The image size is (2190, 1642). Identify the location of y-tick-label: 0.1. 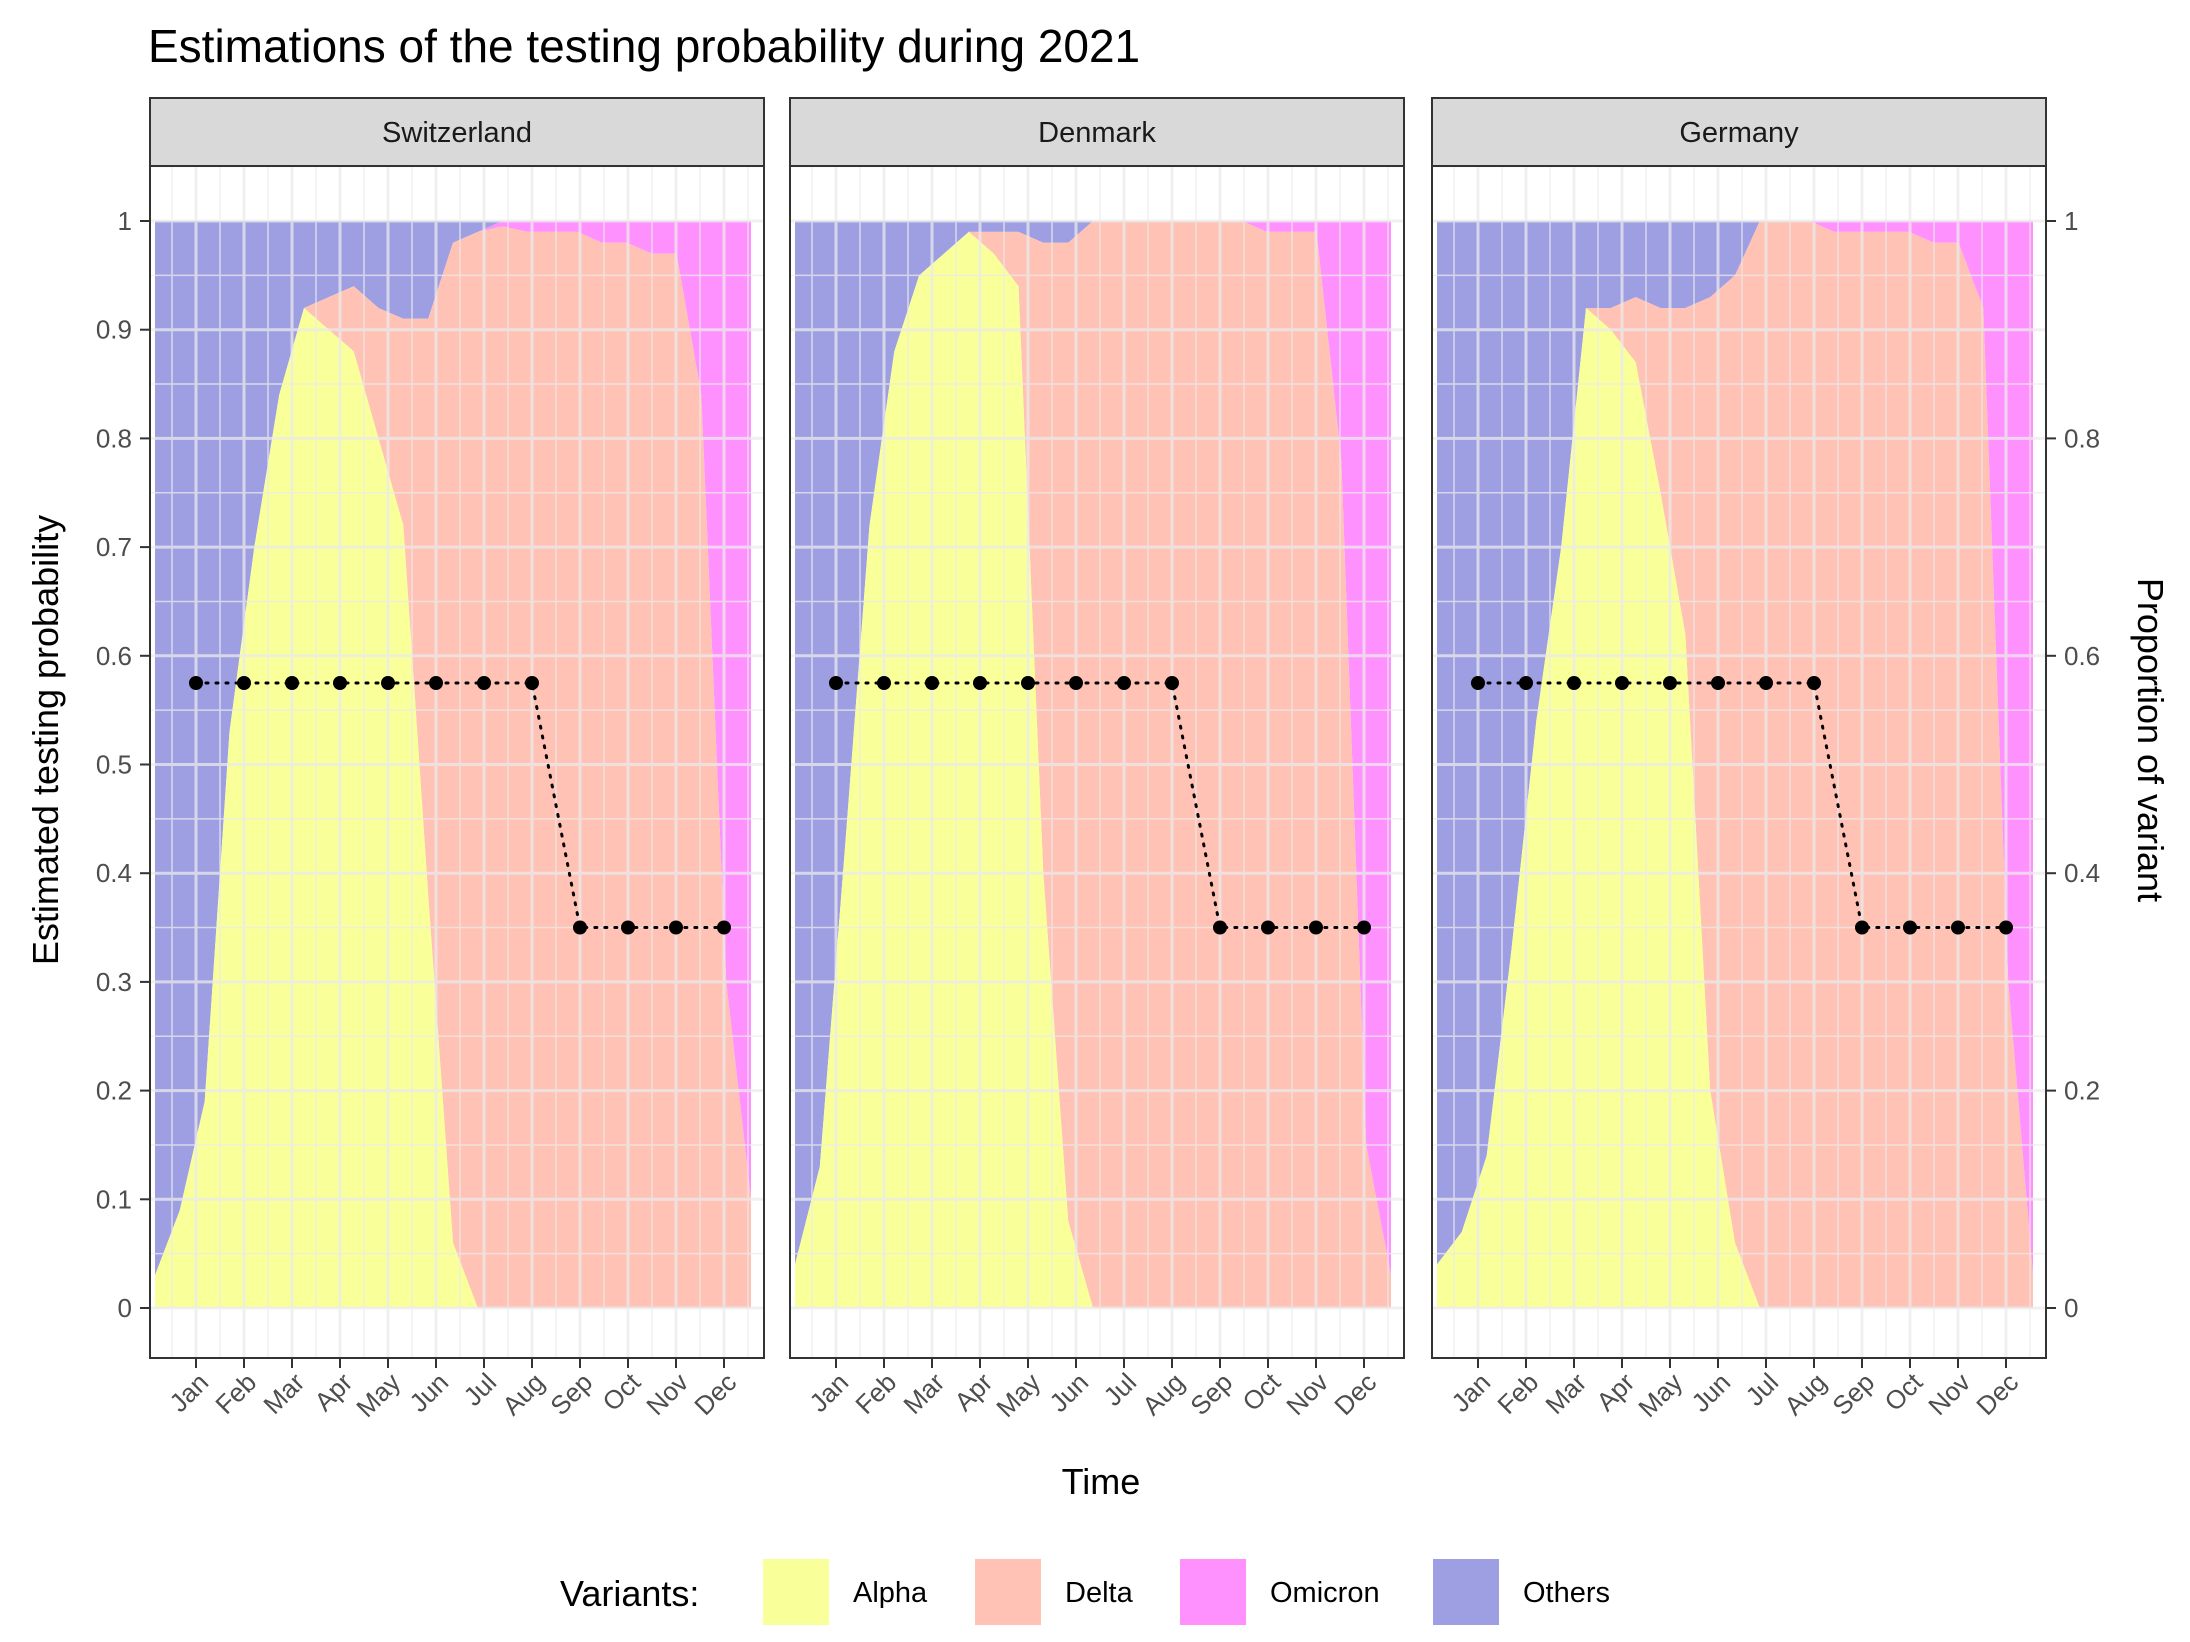
(114, 1199).